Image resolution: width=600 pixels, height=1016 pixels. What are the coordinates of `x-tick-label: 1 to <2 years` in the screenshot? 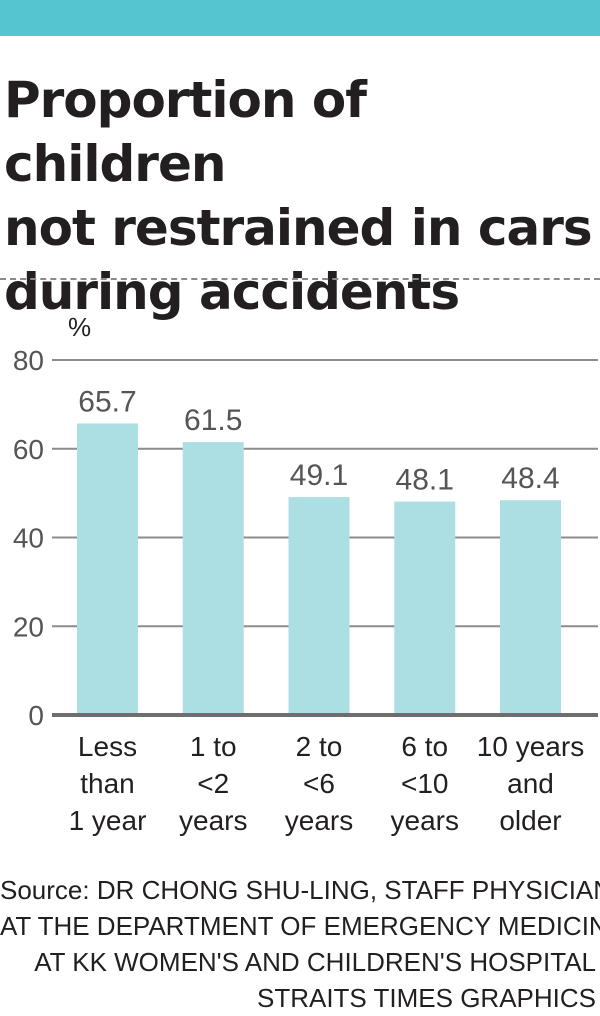 It's located at (213, 783).